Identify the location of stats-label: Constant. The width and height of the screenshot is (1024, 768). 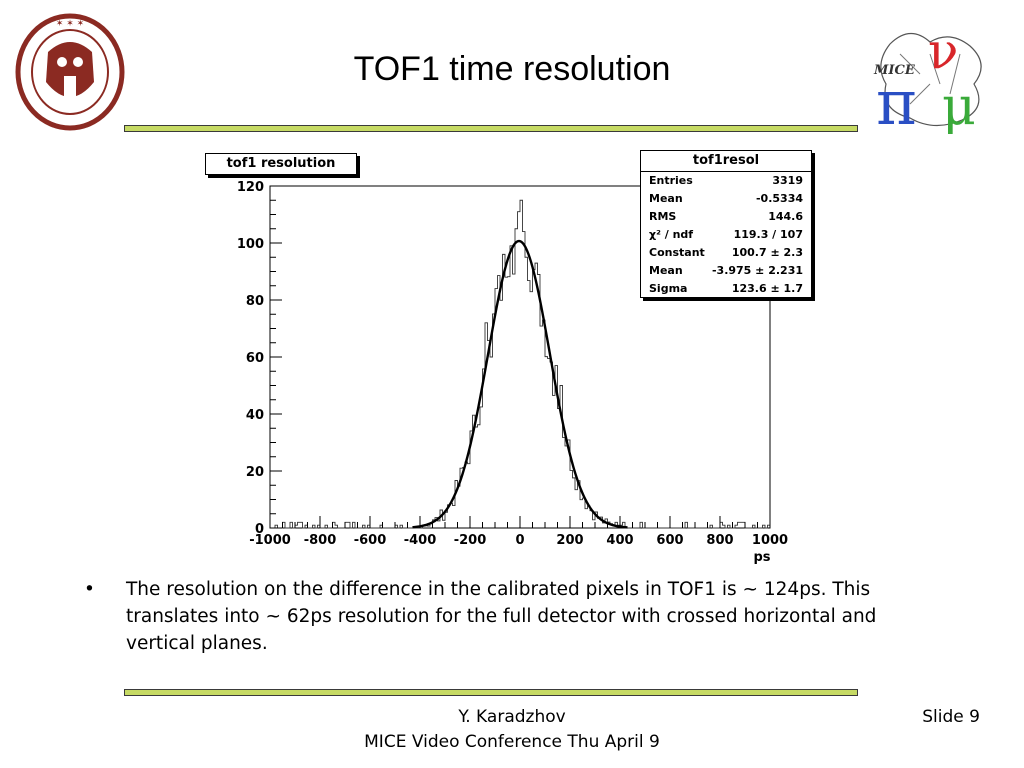
(677, 252).